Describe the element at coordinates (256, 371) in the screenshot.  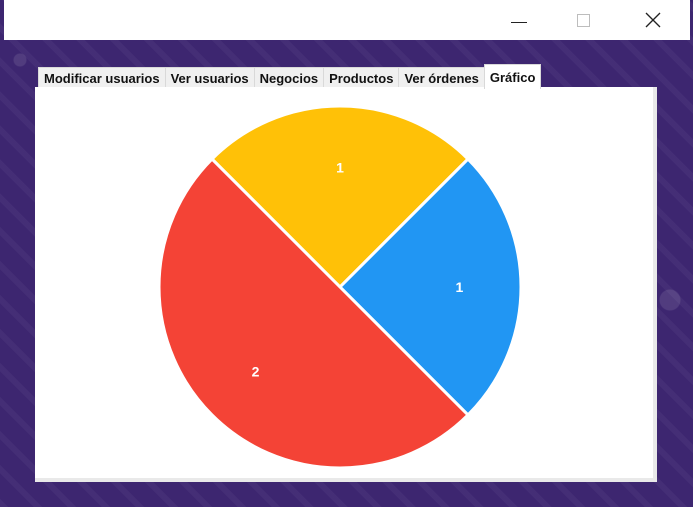
I see `pie-slice-label-2: 2` at that location.